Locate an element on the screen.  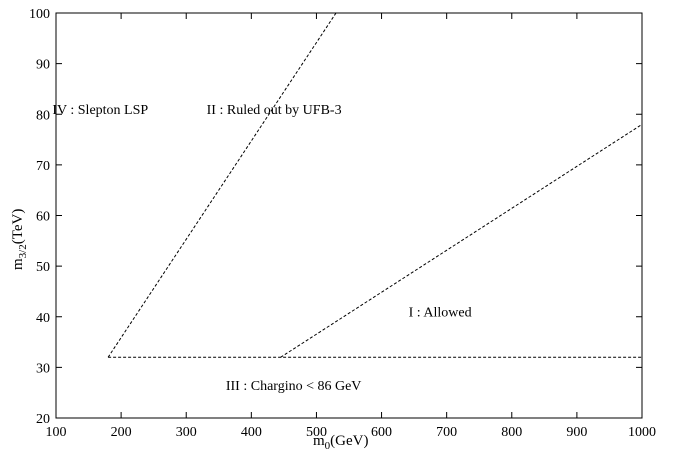
x-axis-label: m0(GeV) is located at coordinates (341, 442).